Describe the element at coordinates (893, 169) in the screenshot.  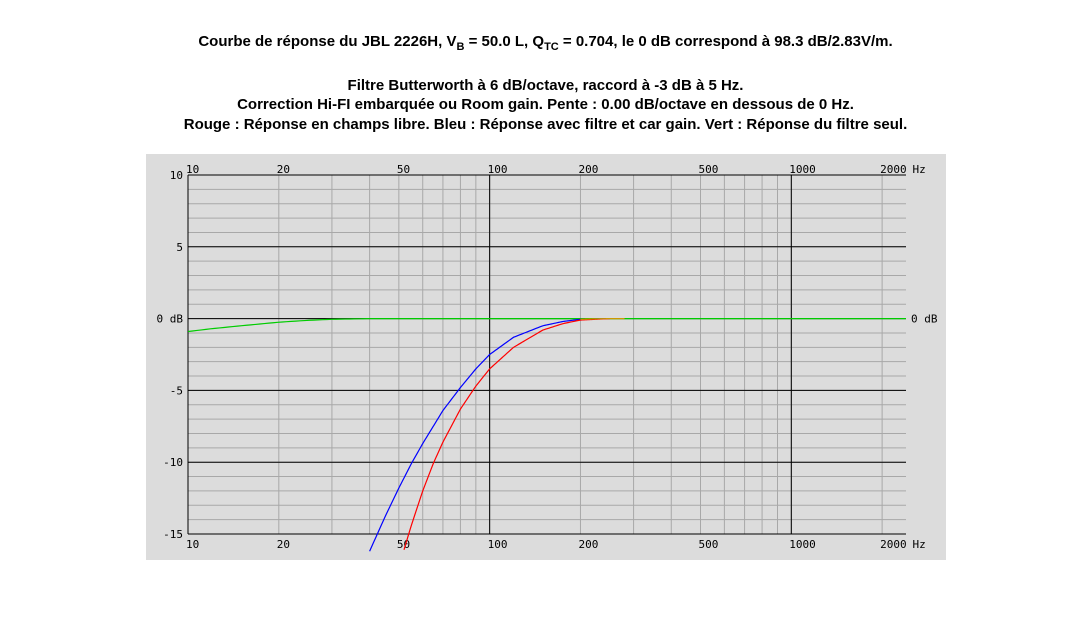
I see `x-tick-label-top: 2000` at that location.